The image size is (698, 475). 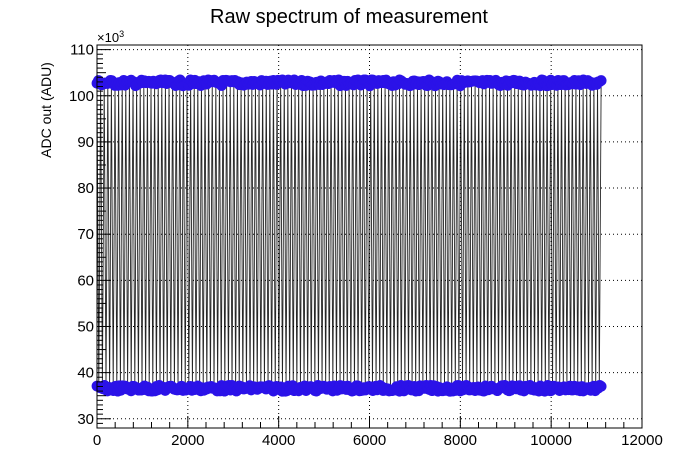 I want to click on marker-high, so click(x=601, y=80).